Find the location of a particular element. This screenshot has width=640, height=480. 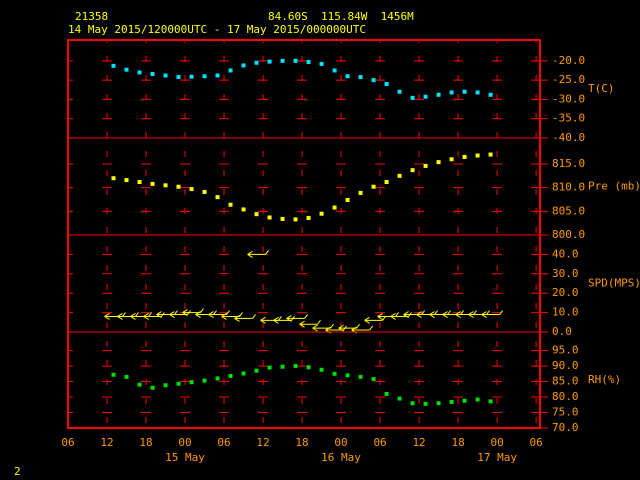

panel-label: Pre (mb) is located at coordinates (614, 186).